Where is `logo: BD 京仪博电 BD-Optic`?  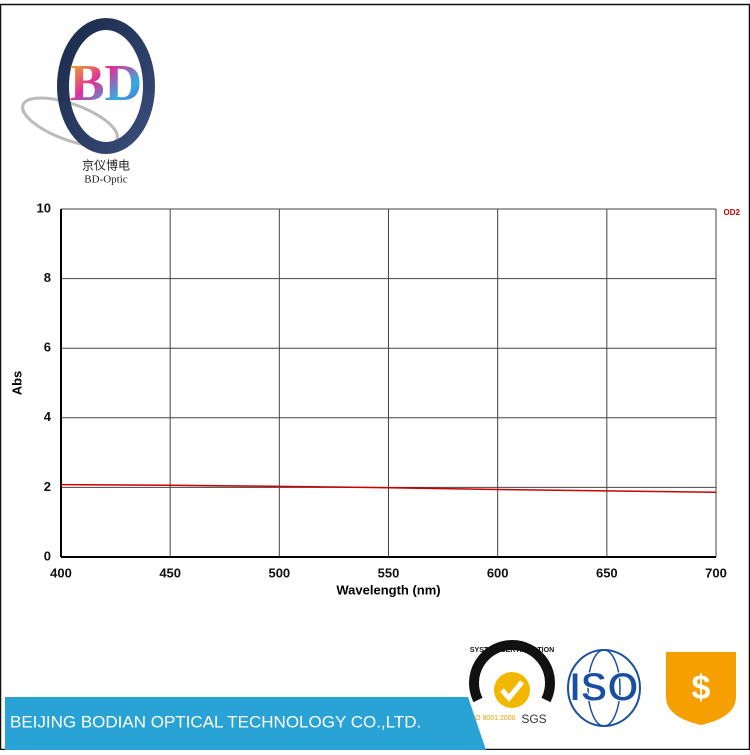 logo: BD 京仪博电 BD-Optic is located at coordinates (88, 102).